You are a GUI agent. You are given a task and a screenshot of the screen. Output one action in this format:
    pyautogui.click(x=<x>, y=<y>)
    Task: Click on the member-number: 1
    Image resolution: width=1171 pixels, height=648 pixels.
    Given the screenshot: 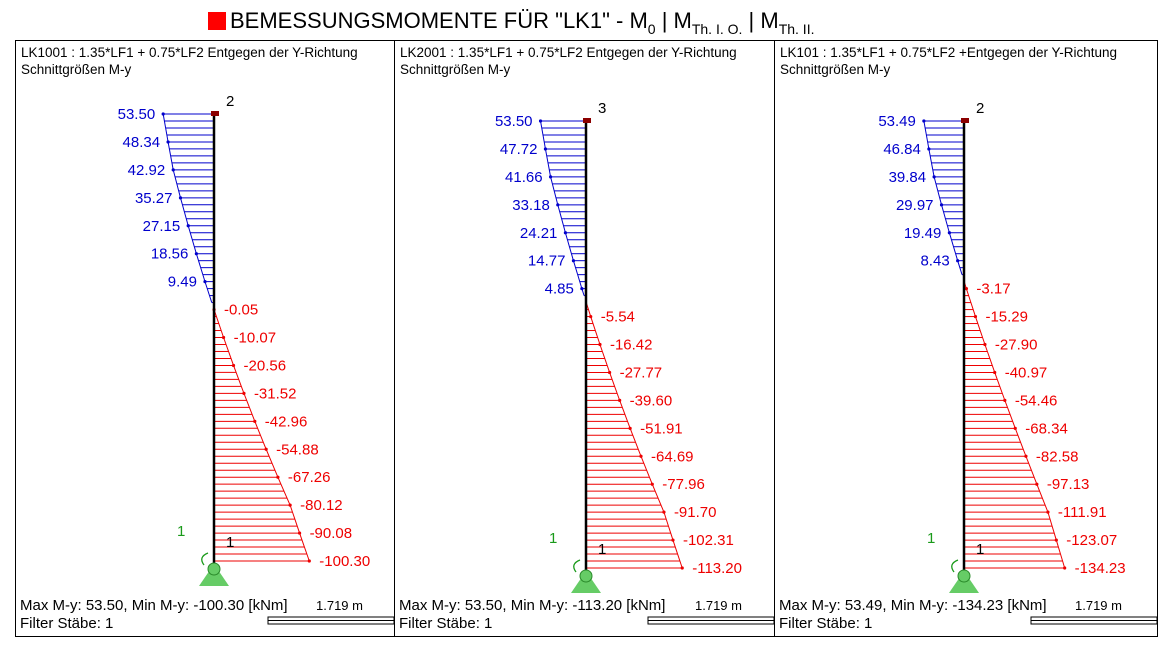 What is the action you would take?
    pyautogui.click(x=602, y=549)
    